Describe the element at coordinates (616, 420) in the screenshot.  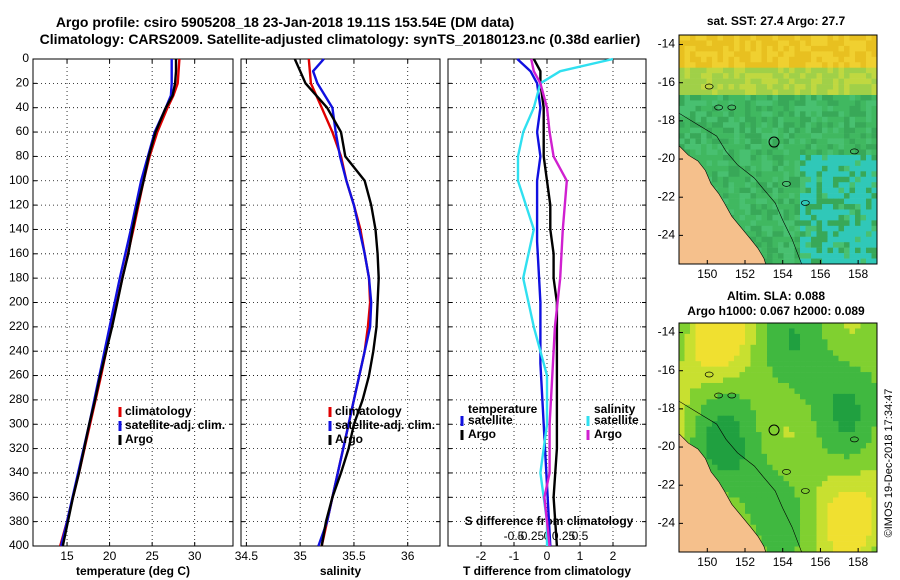
I see `legend-sal-satellite: satellite` at that location.